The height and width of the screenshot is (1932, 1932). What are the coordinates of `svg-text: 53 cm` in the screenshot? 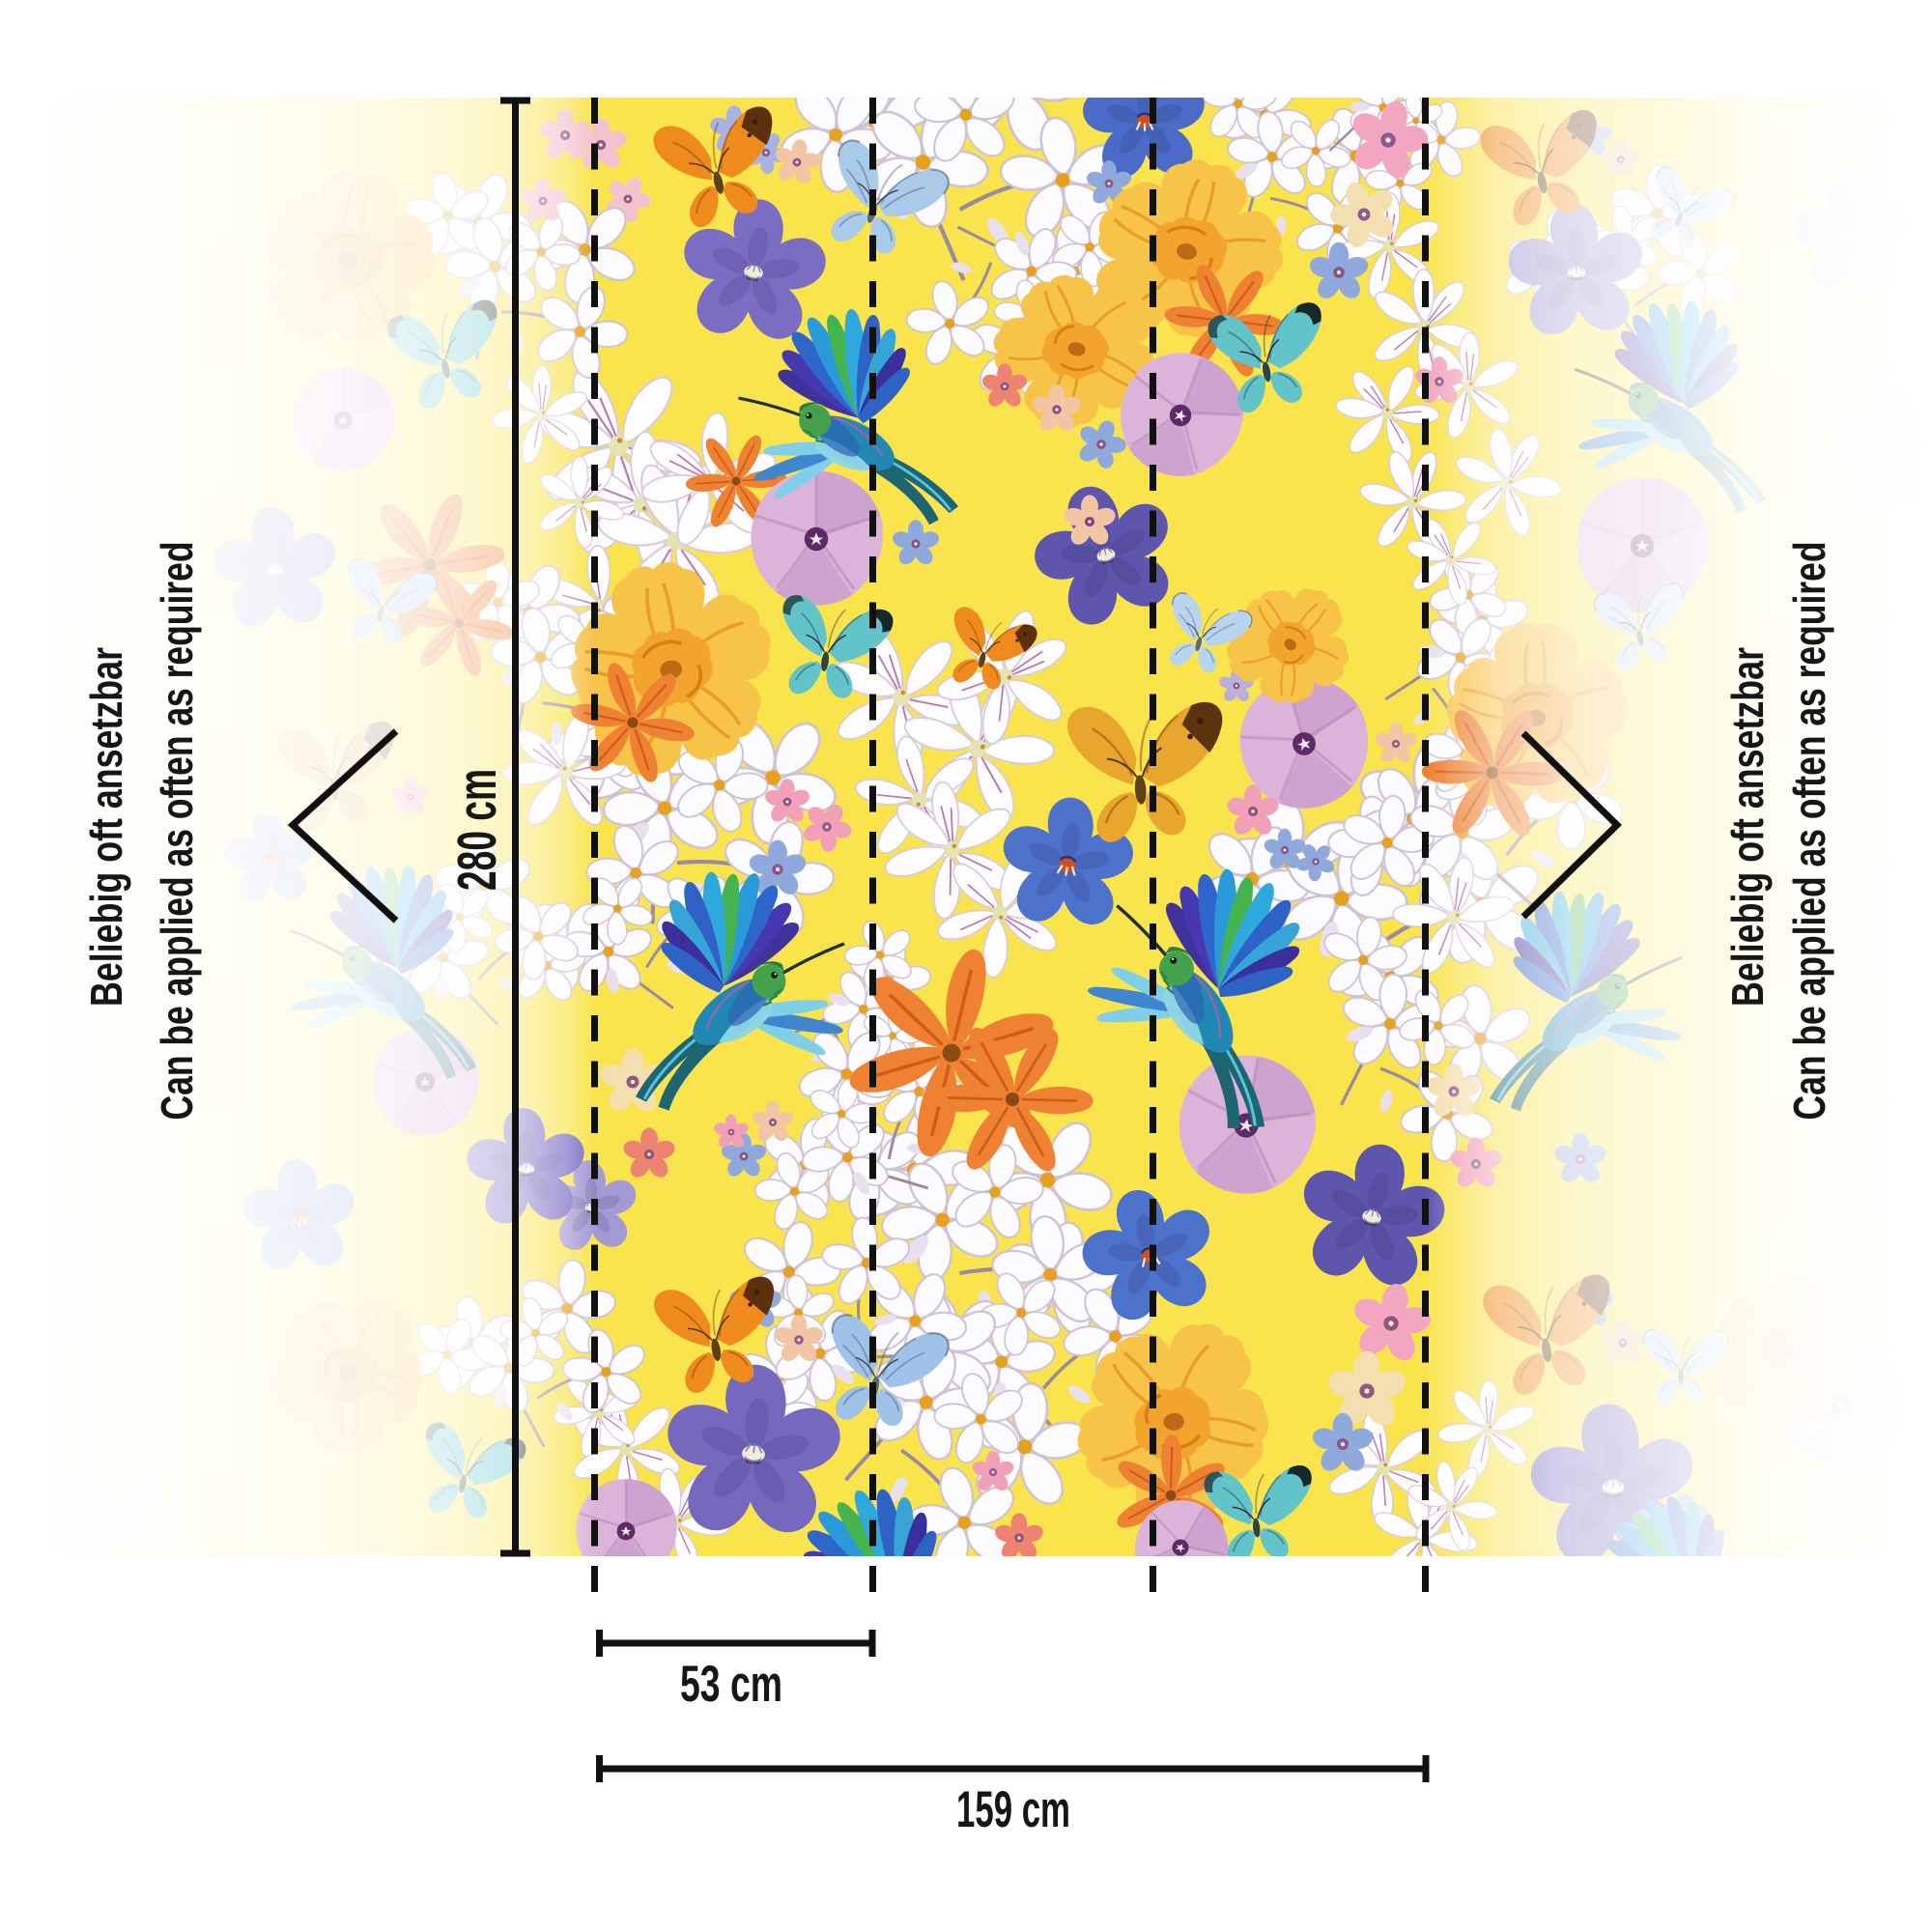 It's located at (731, 1684).